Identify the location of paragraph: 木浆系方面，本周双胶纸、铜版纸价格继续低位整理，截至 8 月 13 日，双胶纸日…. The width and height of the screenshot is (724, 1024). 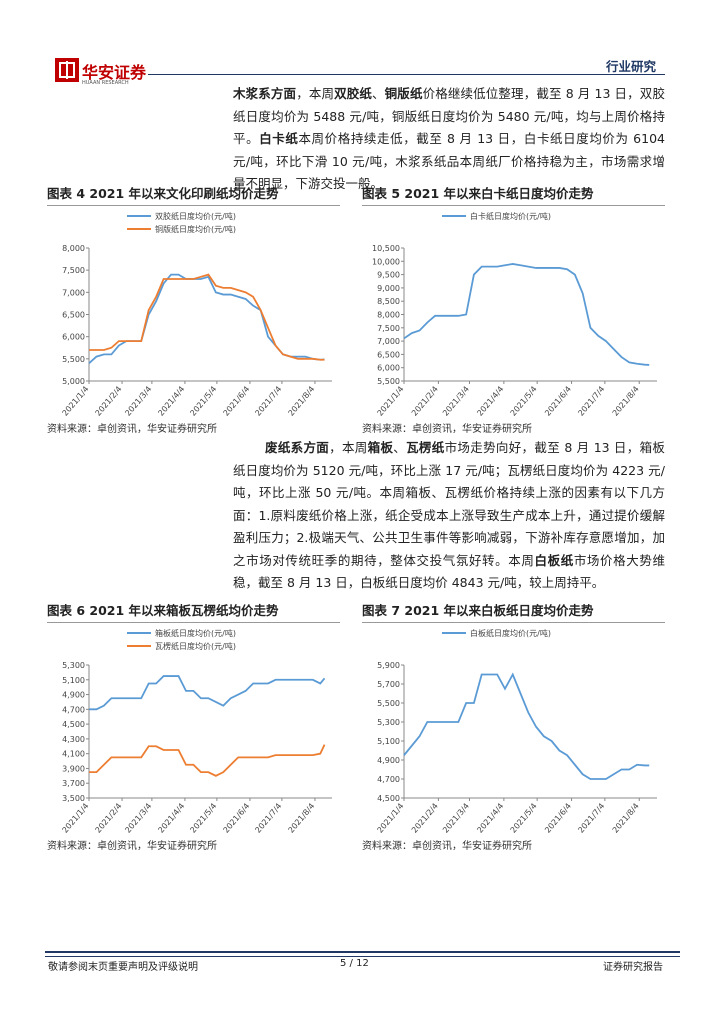
(449, 139).